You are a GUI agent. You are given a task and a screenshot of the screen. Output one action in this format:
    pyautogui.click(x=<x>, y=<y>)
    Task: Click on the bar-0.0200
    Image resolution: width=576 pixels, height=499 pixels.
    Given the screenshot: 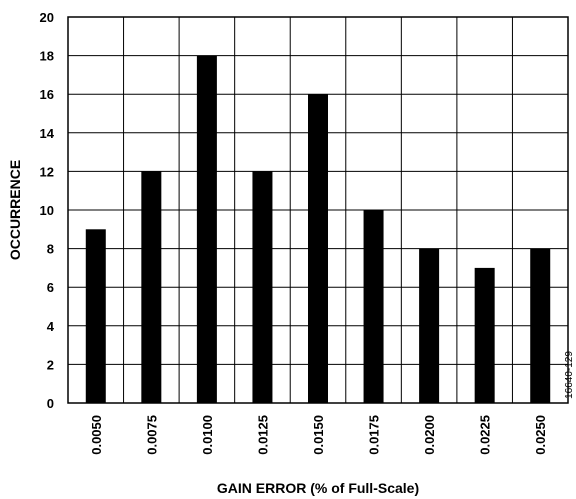 What is the action you would take?
    pyautogui.click(x=429, y=325)
    